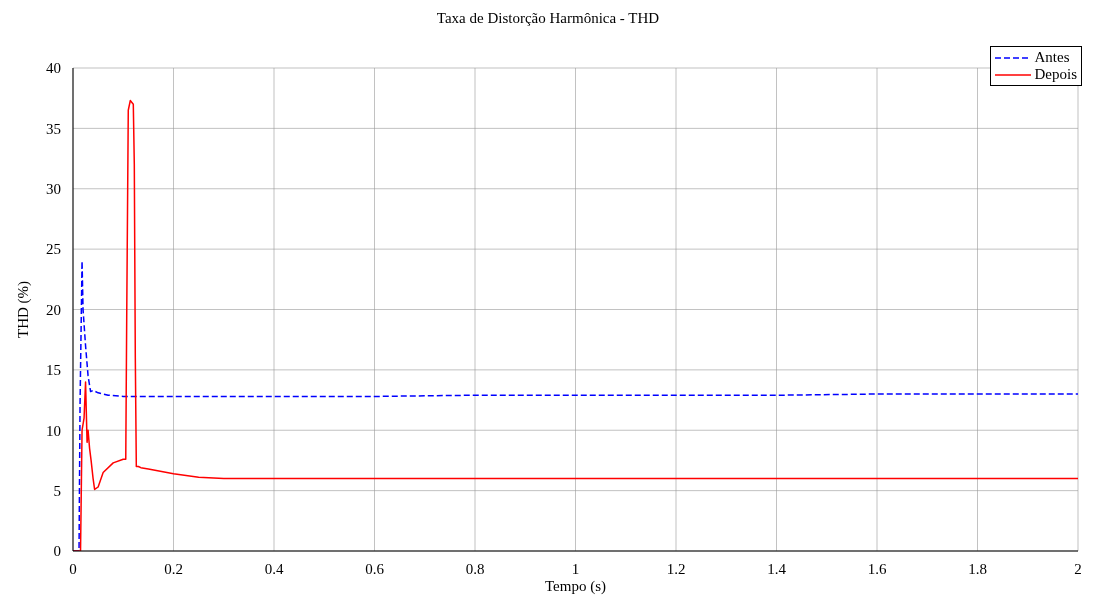 The height and width of the screenshot is (608, 1095). I want to click on legend-label: Antes, so click(1052, 57).